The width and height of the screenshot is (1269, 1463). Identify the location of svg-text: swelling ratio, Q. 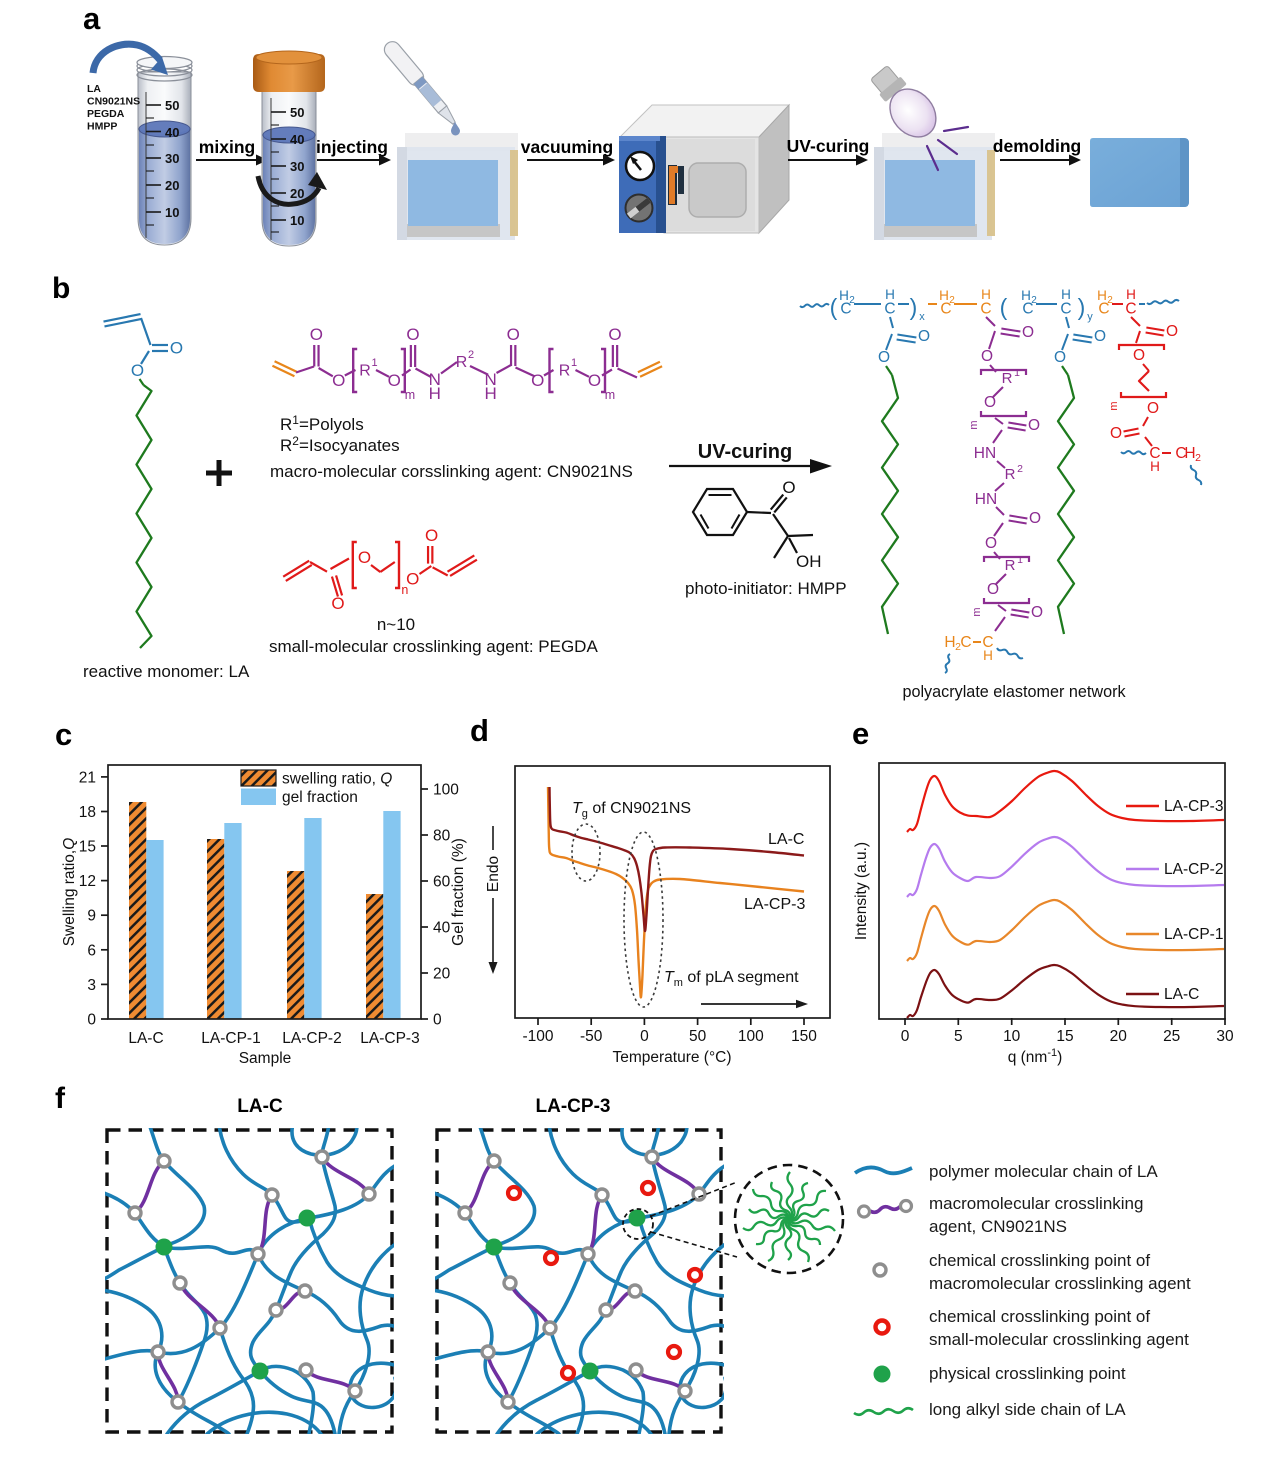
(337, 779).